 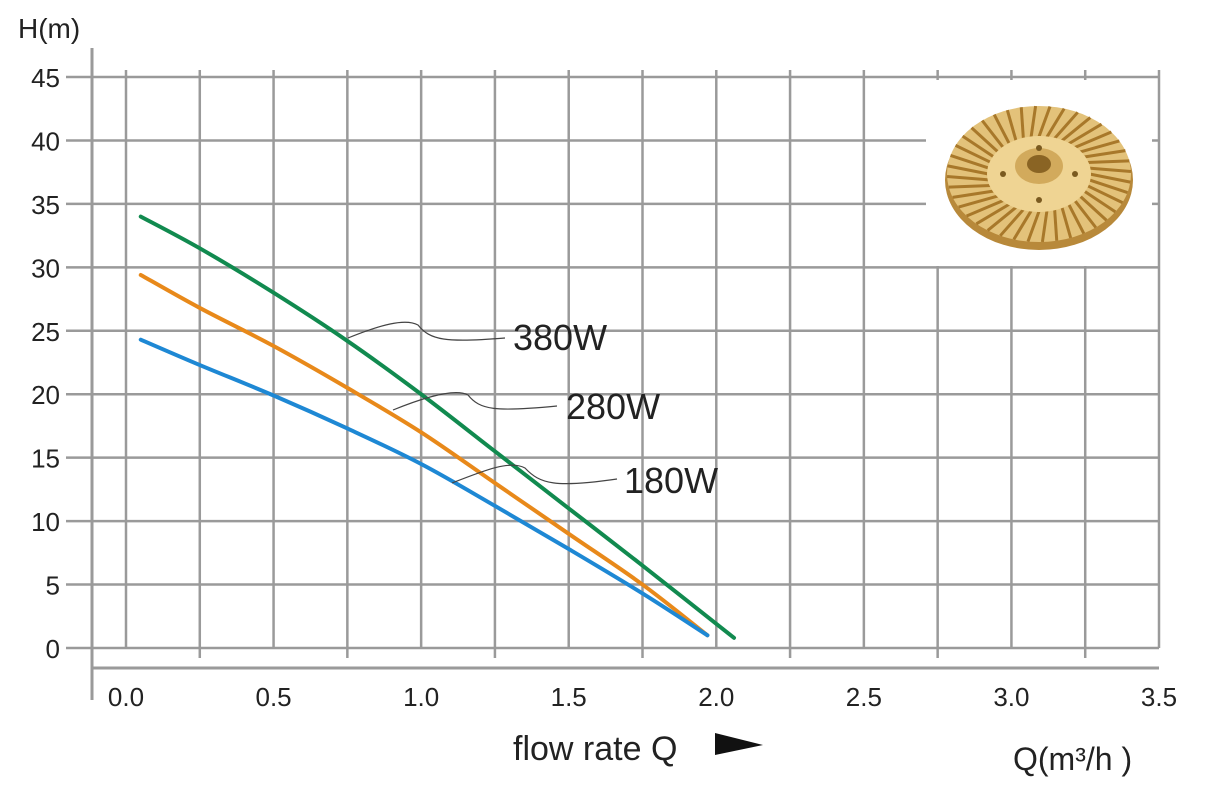 What do you see at coordinates (739, 744) in the screenshot?
I see `flow-arrow-icon` at bounding box center [739, 744].